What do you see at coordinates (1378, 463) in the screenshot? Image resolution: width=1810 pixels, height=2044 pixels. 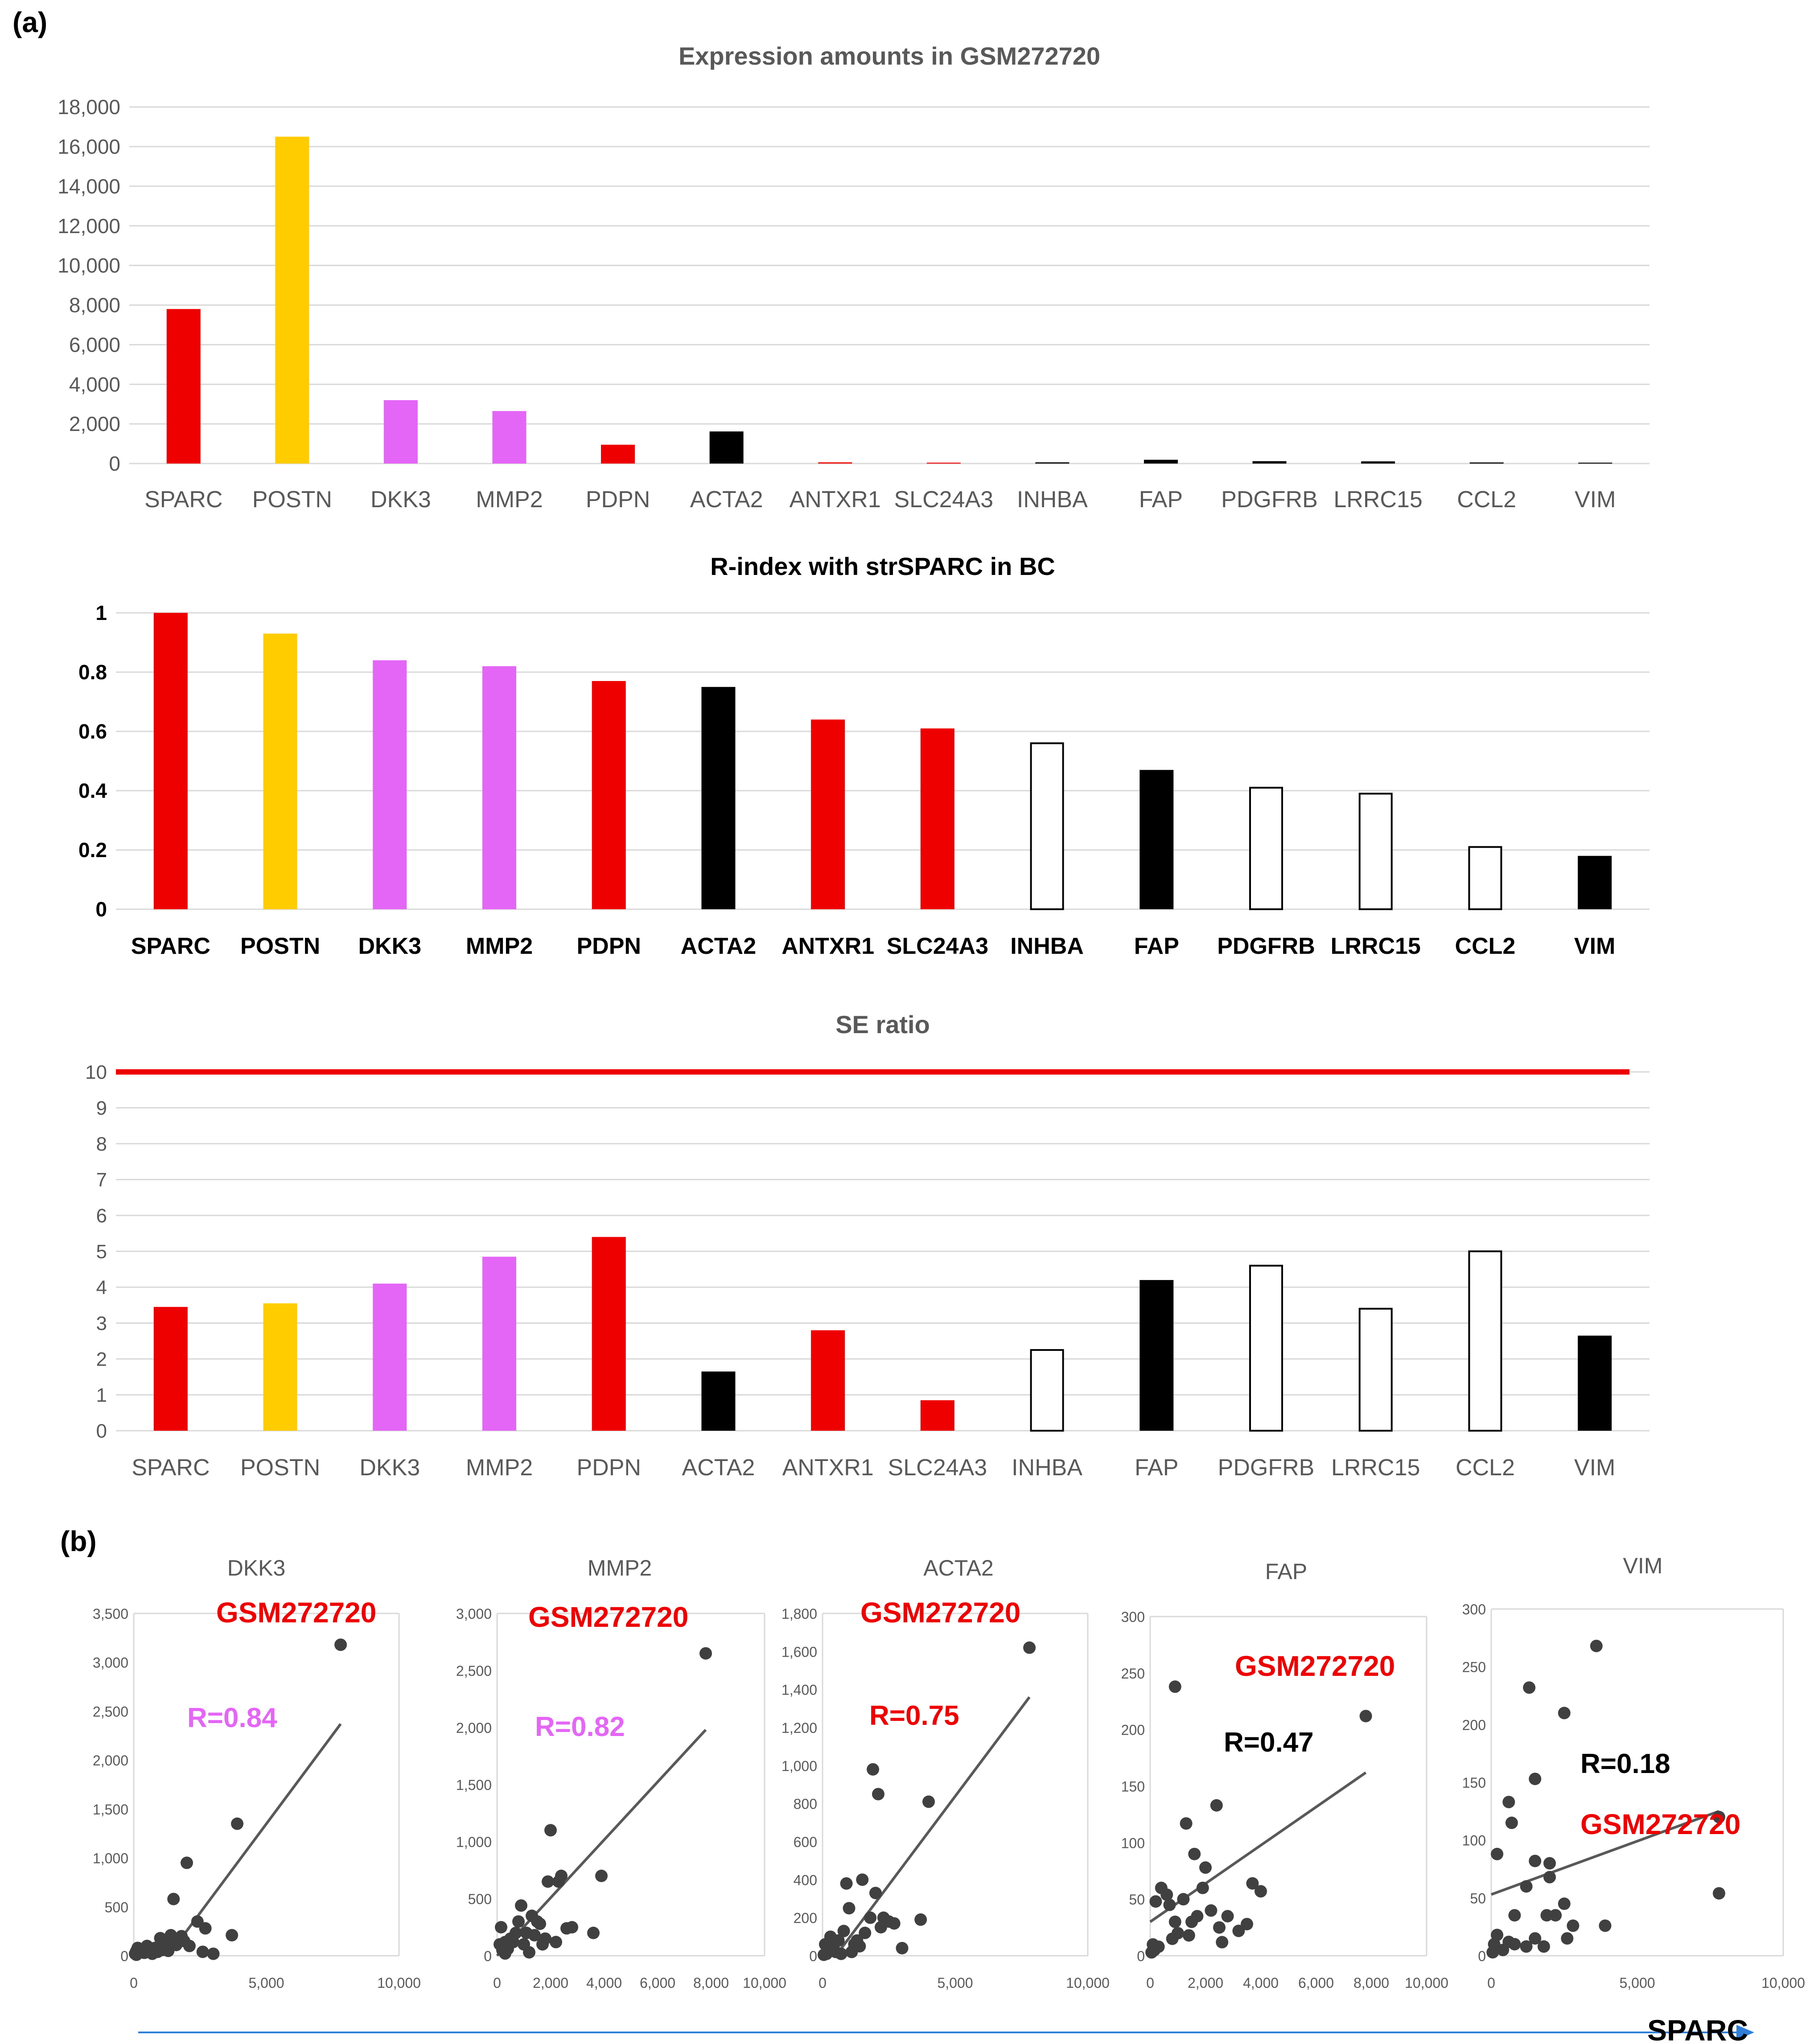 I see `bar-lrrc15` at bounding box center [1378, 463].